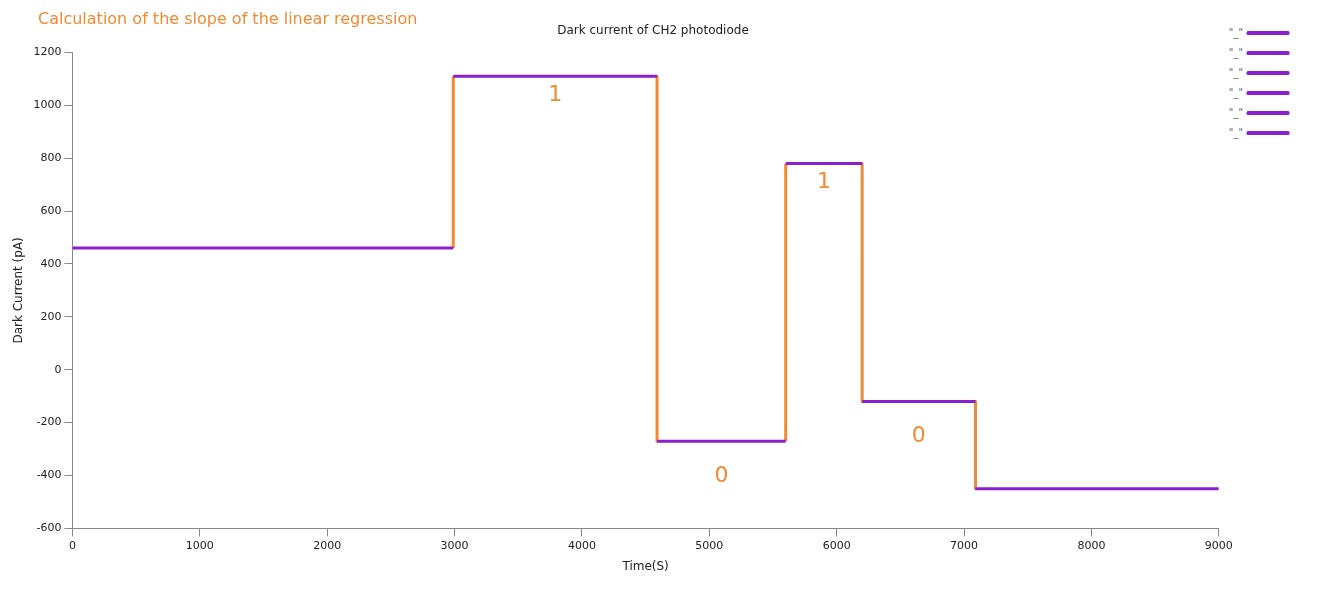 This screenshot has height=590, width=1317. What do you see at coordinates (964, 545) in the screenshot?
I see `x-tick-label: 7000` at bounding box center [964, 545].